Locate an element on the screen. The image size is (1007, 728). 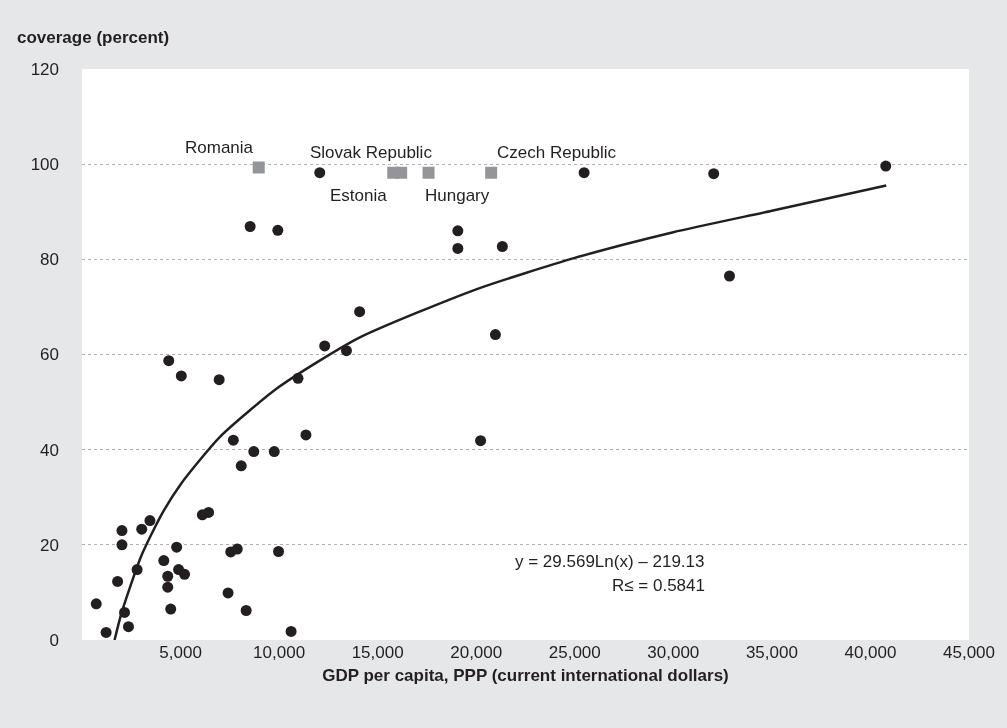
x-tick-label: 40,000 is located at coordinates (870, 652).